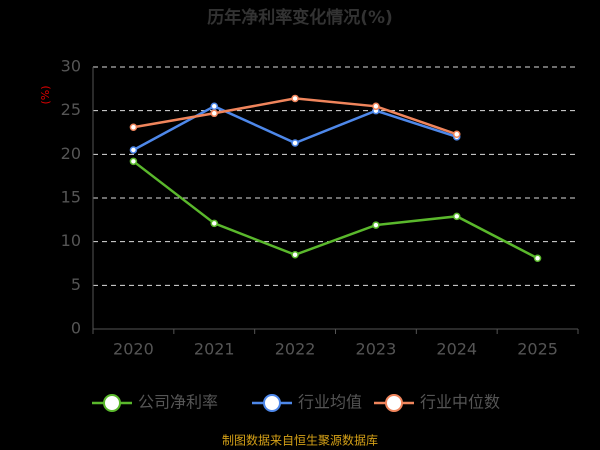  What do you see at coordinates (178, 402) in the screenshot?
I see `legend-label: 公司净利率` at bounding box center [178, 402].